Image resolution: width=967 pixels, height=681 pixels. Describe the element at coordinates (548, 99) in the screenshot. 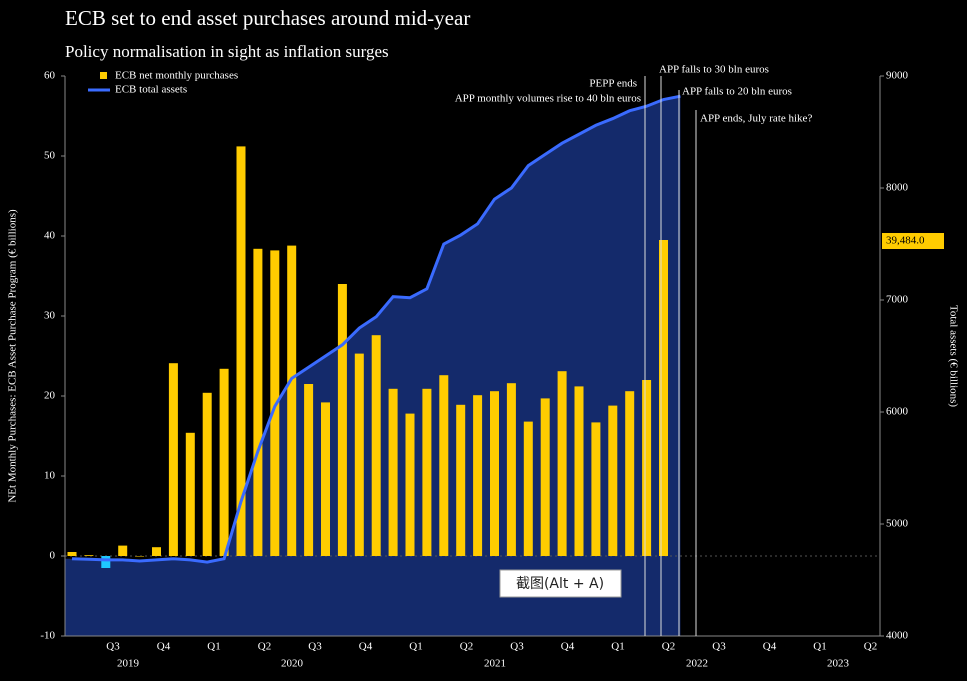

I see `annotation: APP monthly volumes rise to 40 bln euros` at that location.